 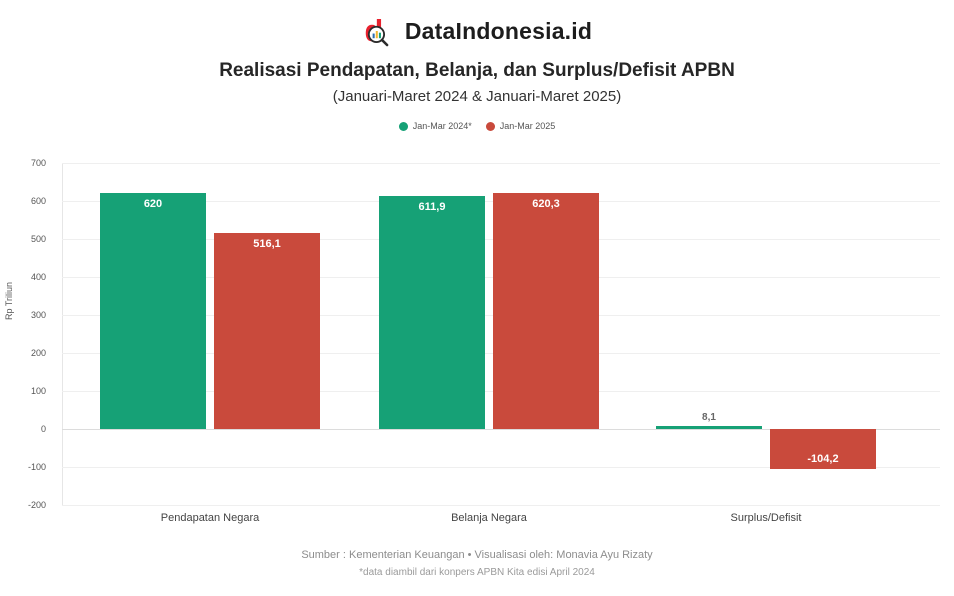 What do you see at coordinates (527, 126) in the screenshot?
I see `legend-label: Jan-Mar 2025` at bounding box center [527, 126].